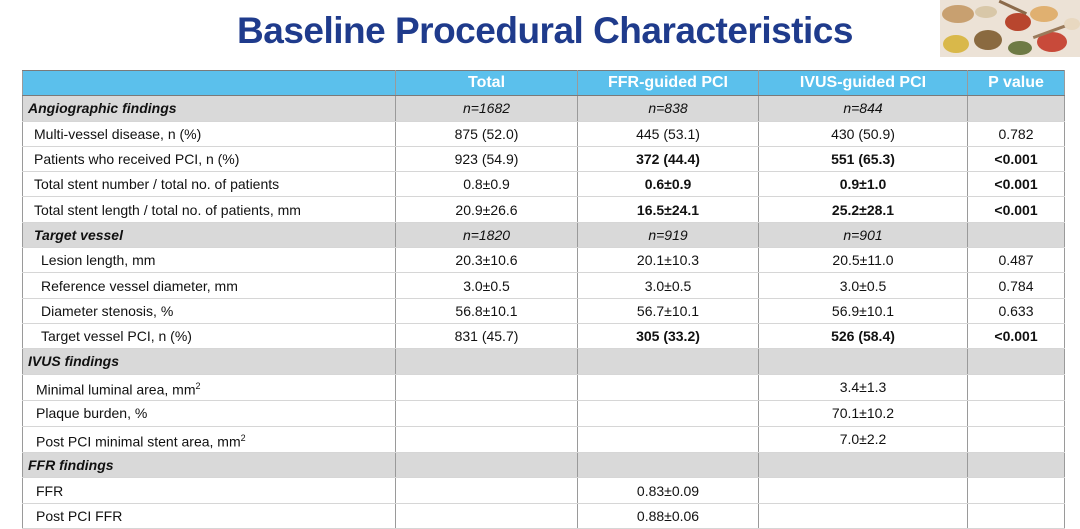  Describe the element at coordinates (863, 159) in the screenshot. I see `cell-ivus: 551 (65.3)` at that location.